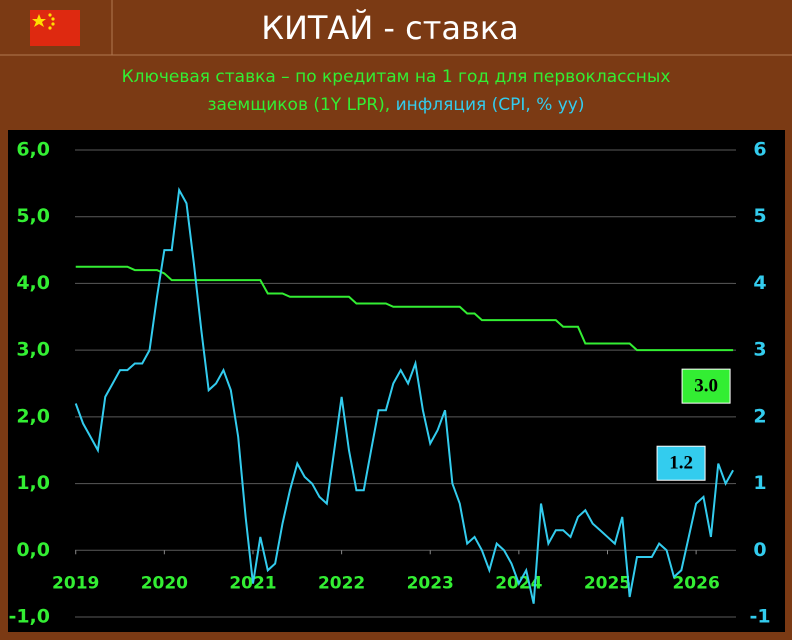  What do you see at coordinates (75, 583) in the screenshot?
I see `x-tick-label: 2019` at bounding box center [75, 583].